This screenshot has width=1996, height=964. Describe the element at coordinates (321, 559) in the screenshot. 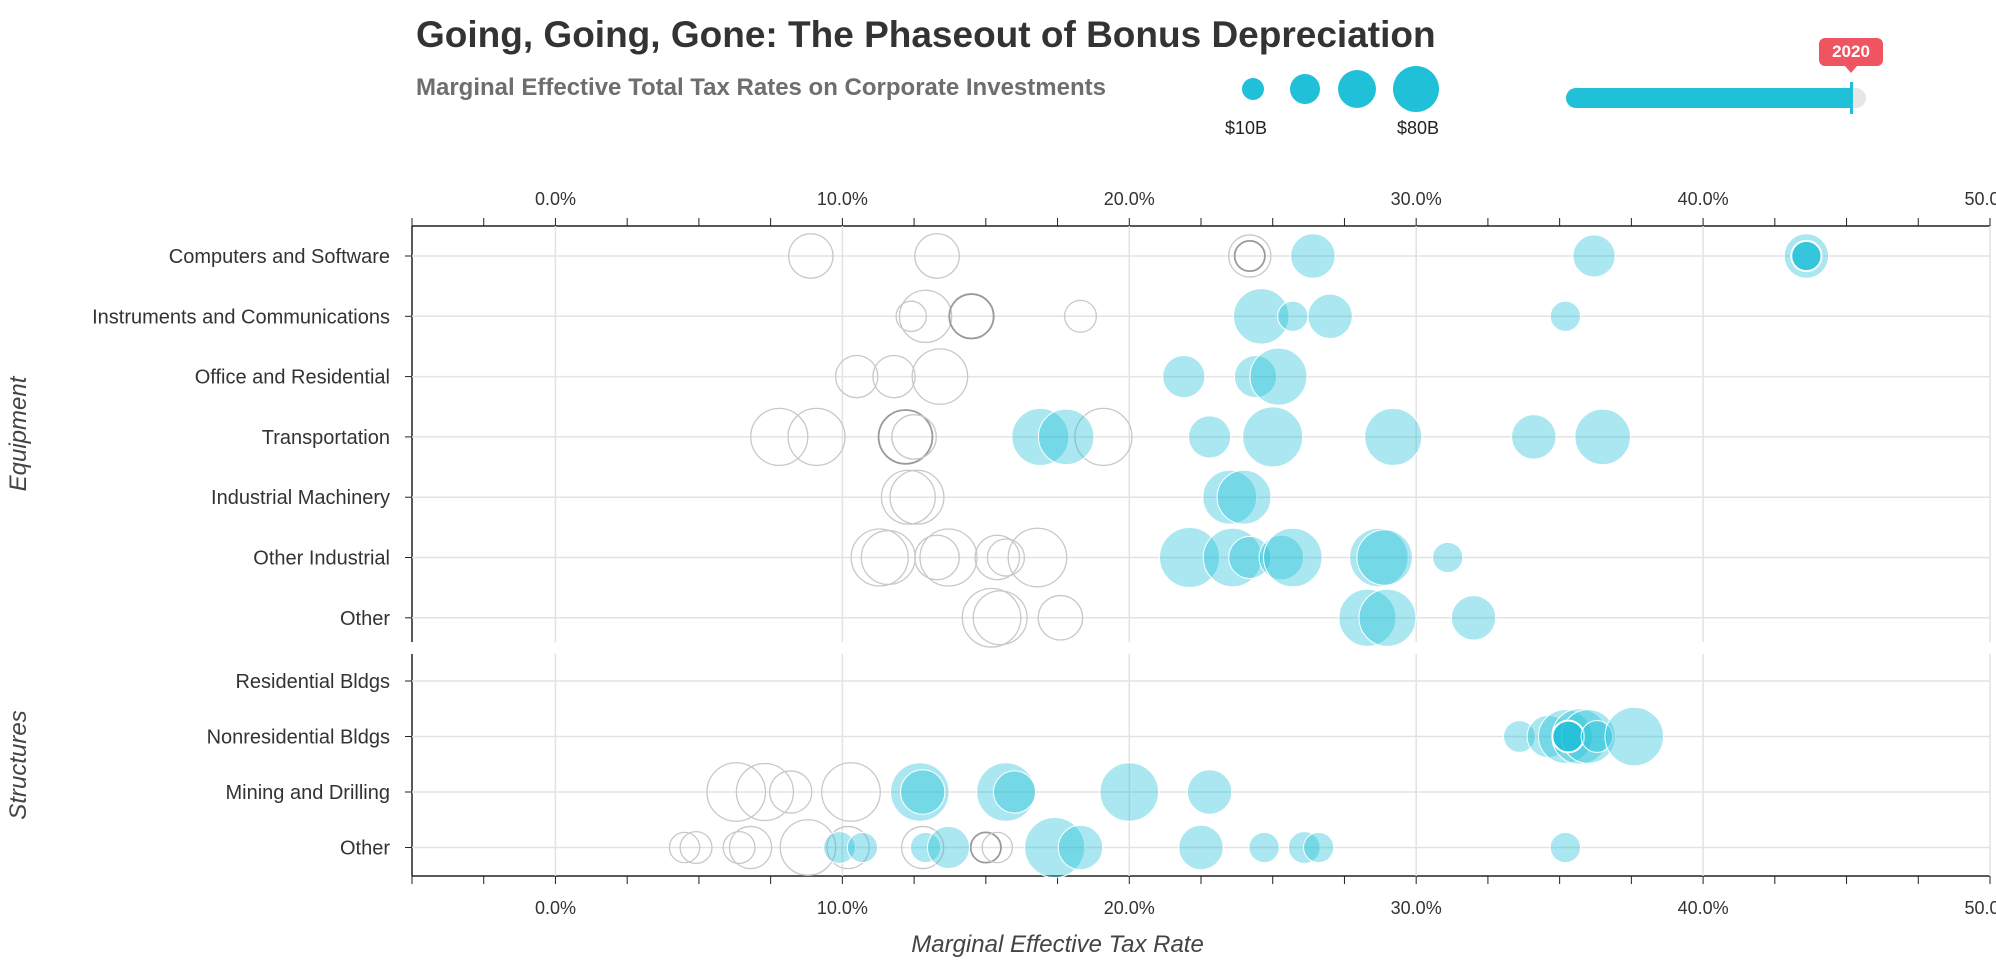

I see `y-axis-category-label: Other Industrial` at that location.